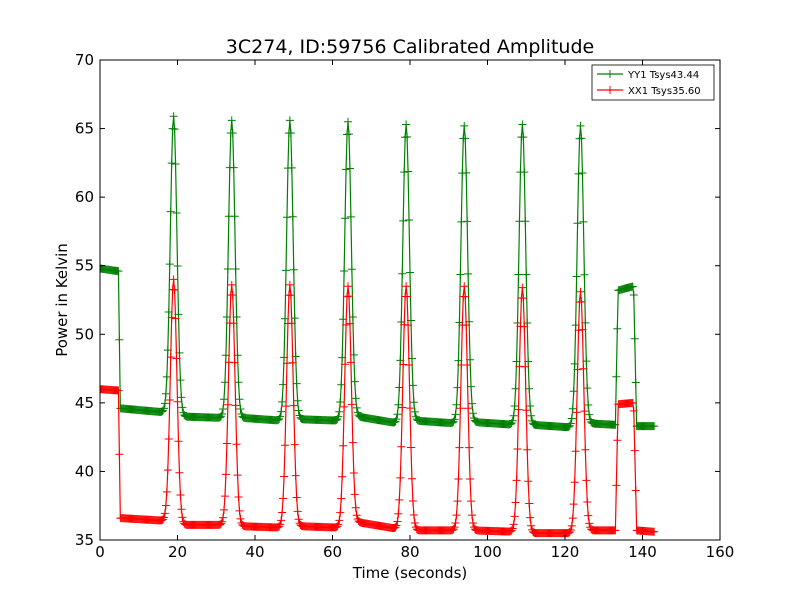 This screenshot has height=600, width=800. Describe the element at coordinates (84, 540) in the screenshot. I see `y-tick-label: 35` at that location.